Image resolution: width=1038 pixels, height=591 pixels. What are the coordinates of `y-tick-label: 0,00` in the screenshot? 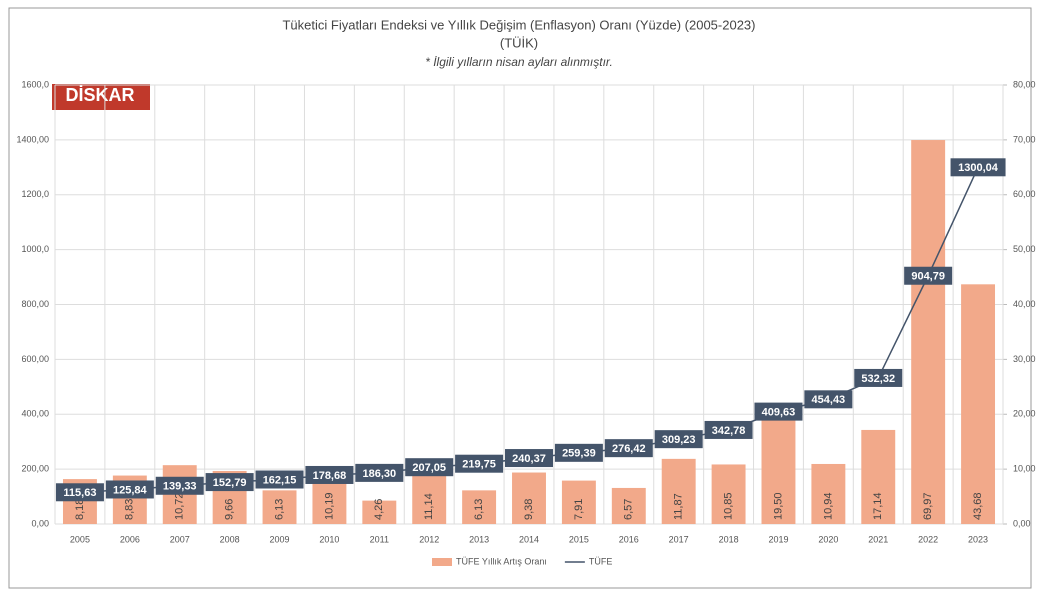 It's located at (40, 523).